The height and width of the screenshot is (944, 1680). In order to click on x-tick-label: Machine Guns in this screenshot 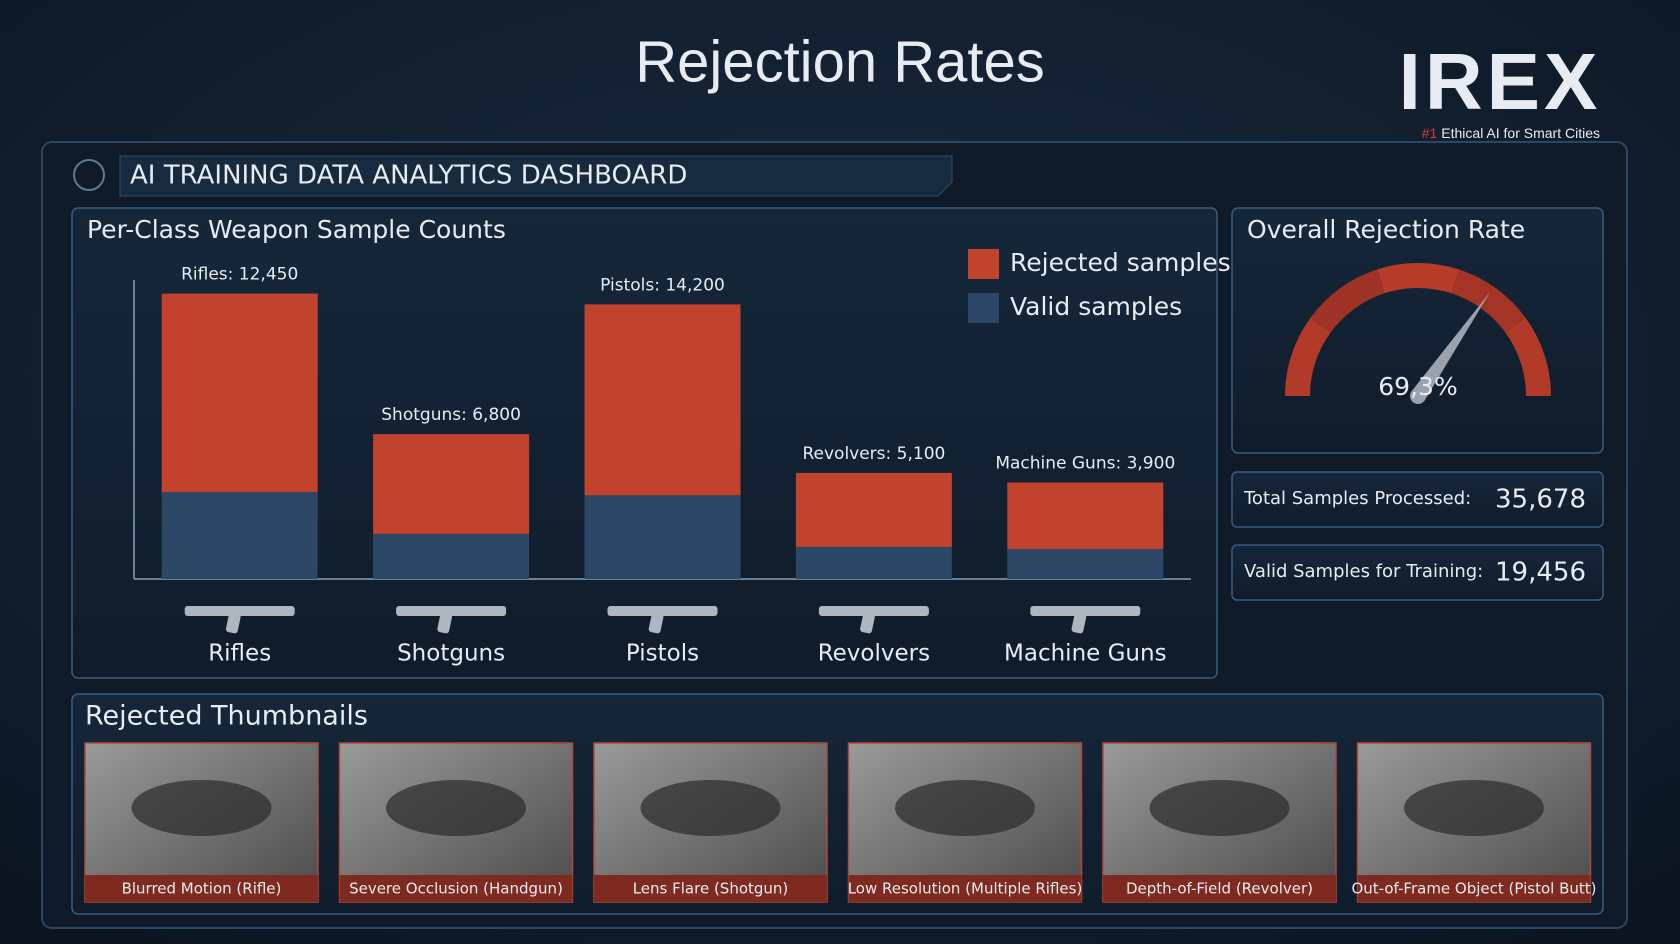, I will do `click(1085, 654)`.